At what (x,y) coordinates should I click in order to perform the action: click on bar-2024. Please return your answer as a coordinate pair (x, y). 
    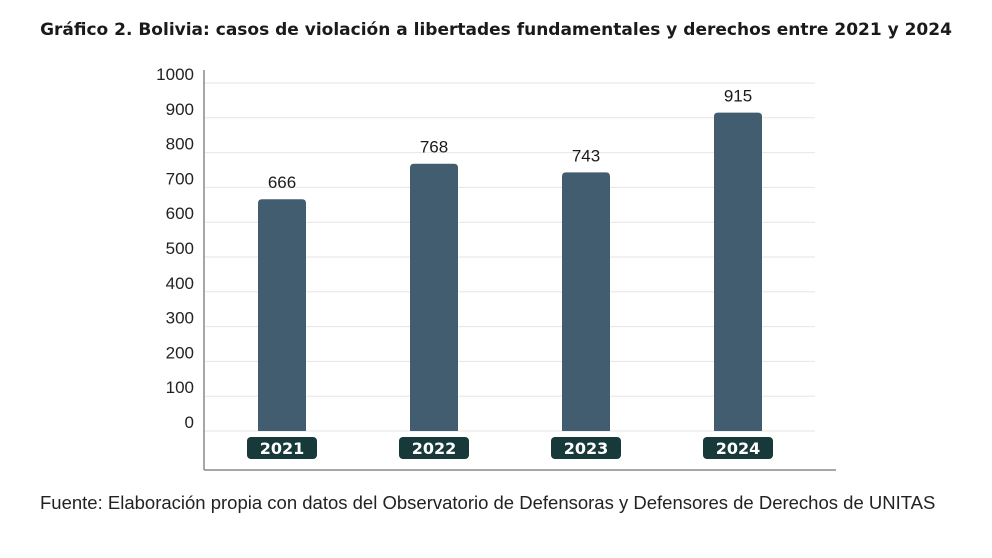
    Looking at the image, I should click on (738, 271).